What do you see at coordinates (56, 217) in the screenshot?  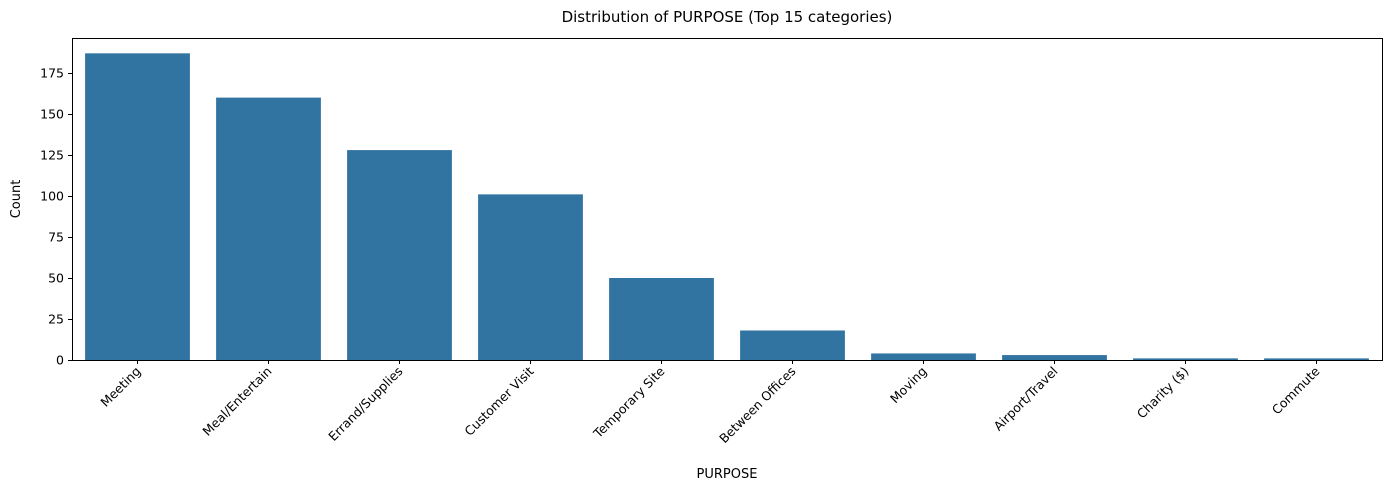 I see `y-axis-ticks: 0 25 50 75 100 125 150 175` at bounding box center [56, 217].